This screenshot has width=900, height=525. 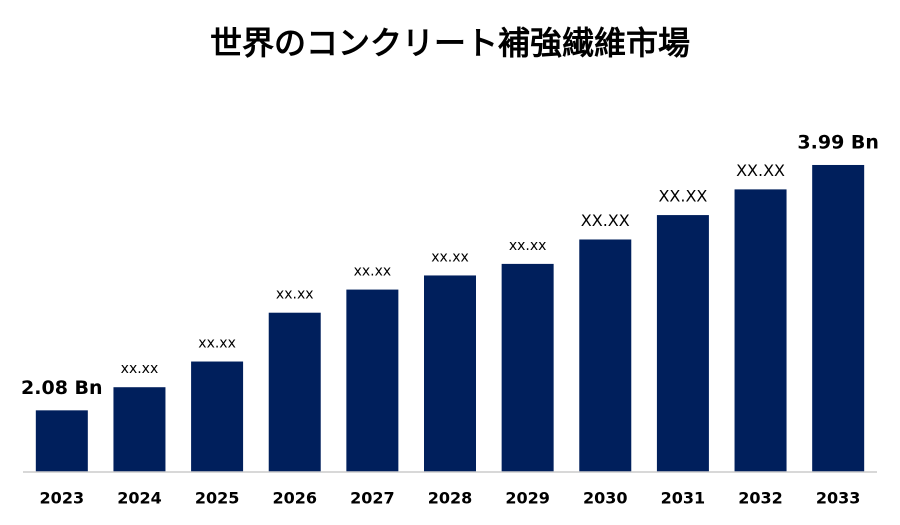 What do you see at coordinates (605, 498) in the screenshot?
I see `x-tick-label: 2030` at bounding box center [605, 498].